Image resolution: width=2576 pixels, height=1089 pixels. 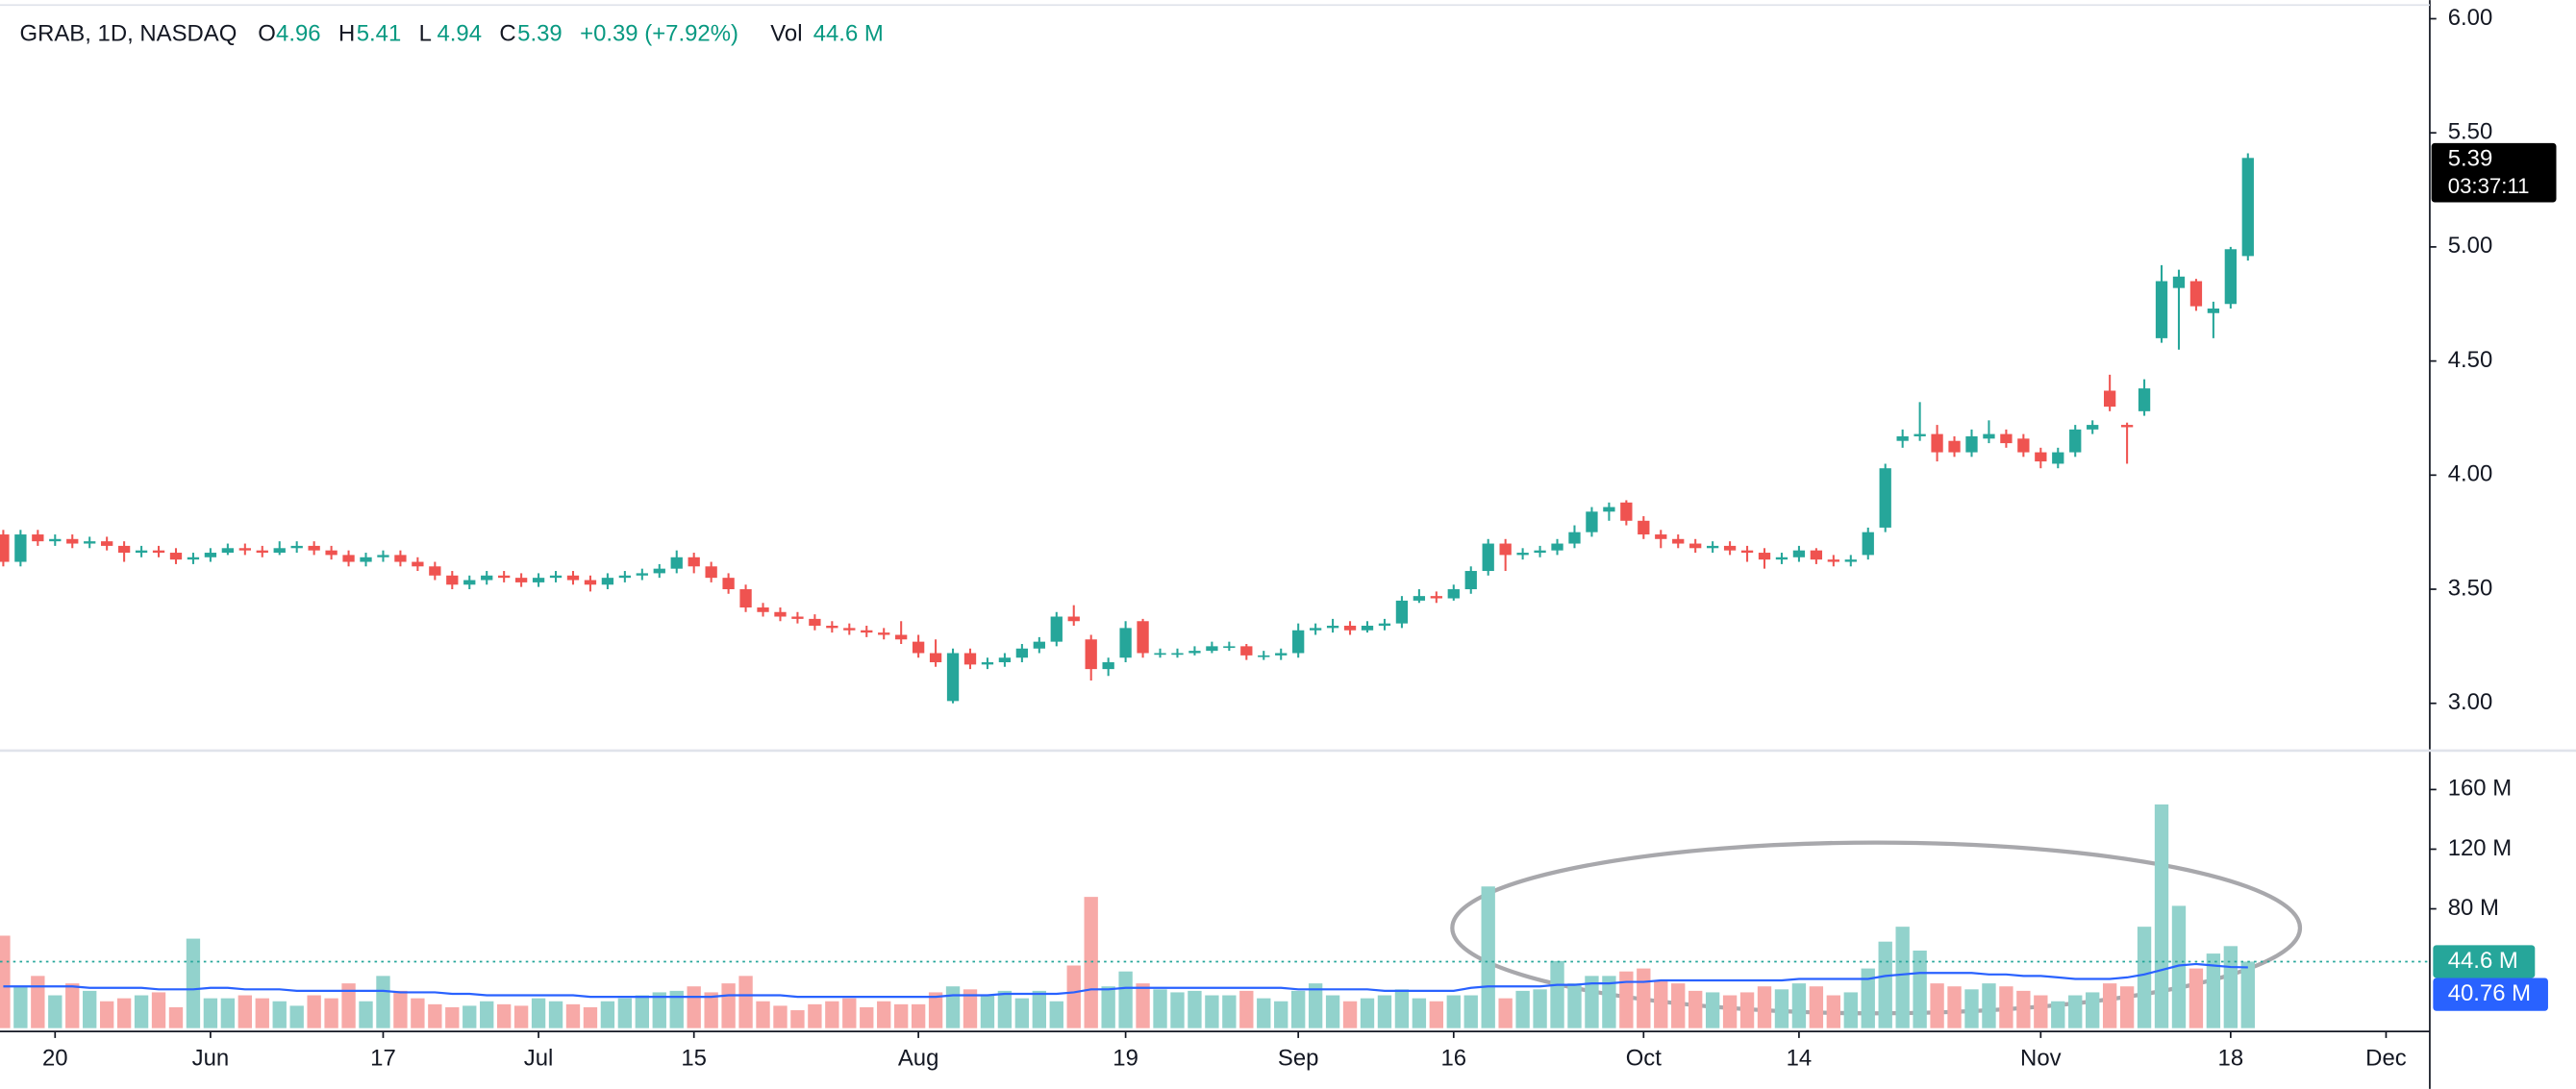 What do you see at coordinates (1876, 928) in the screenshot?
I see `annotation-ellipse` at bounding box center [1876, 928].